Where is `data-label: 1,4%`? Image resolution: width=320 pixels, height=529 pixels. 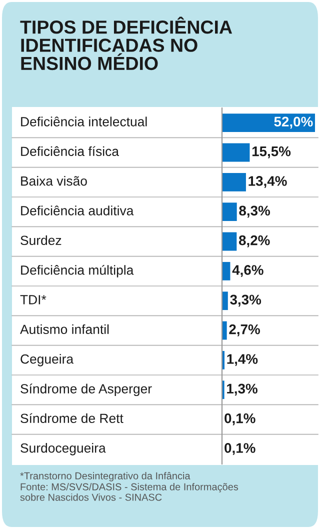
data-label: 1,4% is located at coordinates (242, 360).